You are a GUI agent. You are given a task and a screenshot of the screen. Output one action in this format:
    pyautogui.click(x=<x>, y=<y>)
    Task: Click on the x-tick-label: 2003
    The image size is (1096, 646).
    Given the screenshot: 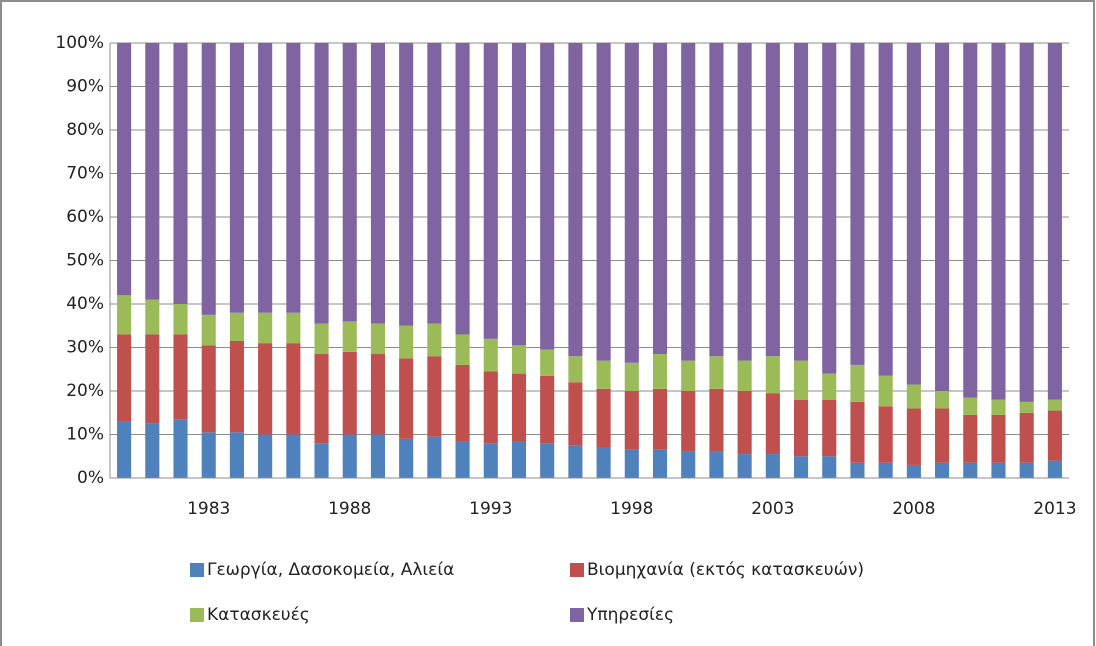 What is the action you would take?
    pyautogui.click(x=772, y=509)
    